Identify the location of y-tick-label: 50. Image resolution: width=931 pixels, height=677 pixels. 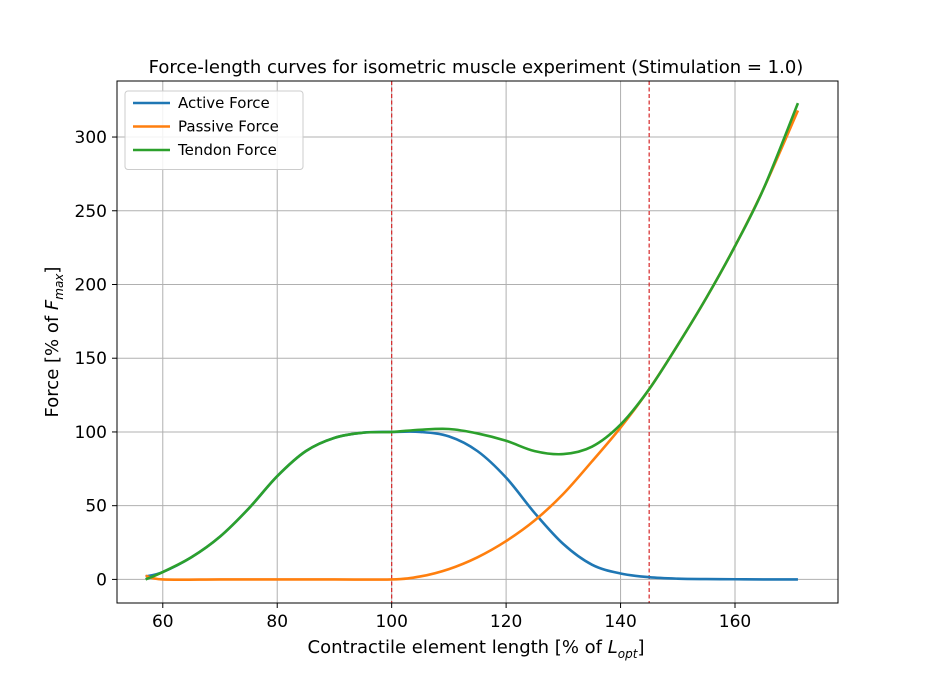
(96, 507).